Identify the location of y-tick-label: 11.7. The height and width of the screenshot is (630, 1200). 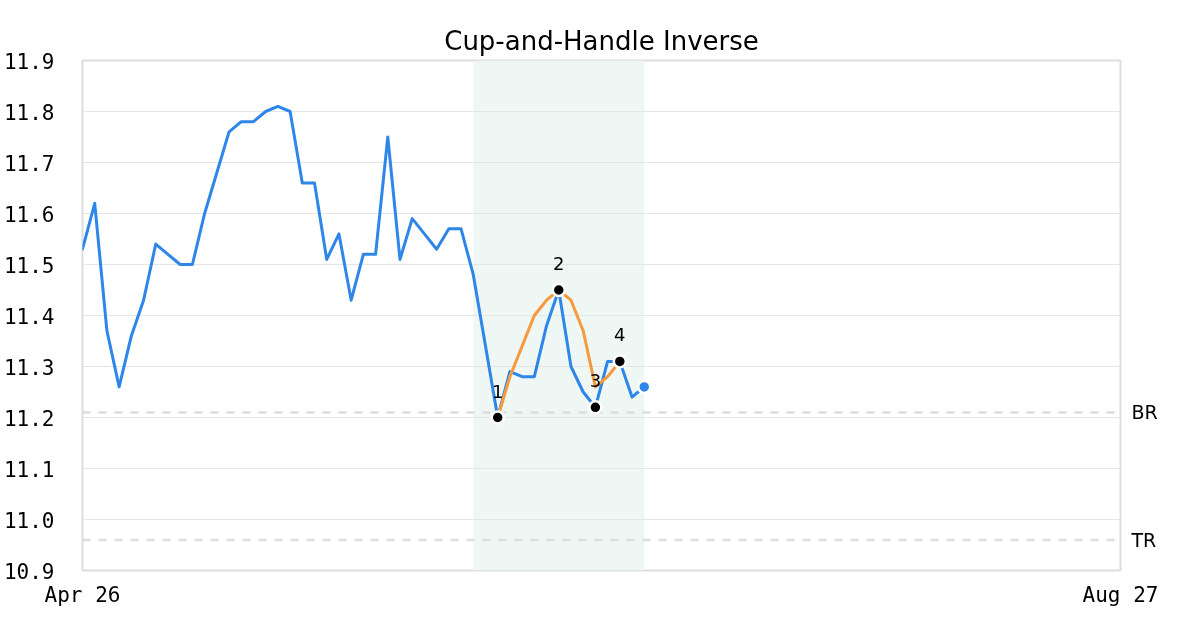
(29, 163).